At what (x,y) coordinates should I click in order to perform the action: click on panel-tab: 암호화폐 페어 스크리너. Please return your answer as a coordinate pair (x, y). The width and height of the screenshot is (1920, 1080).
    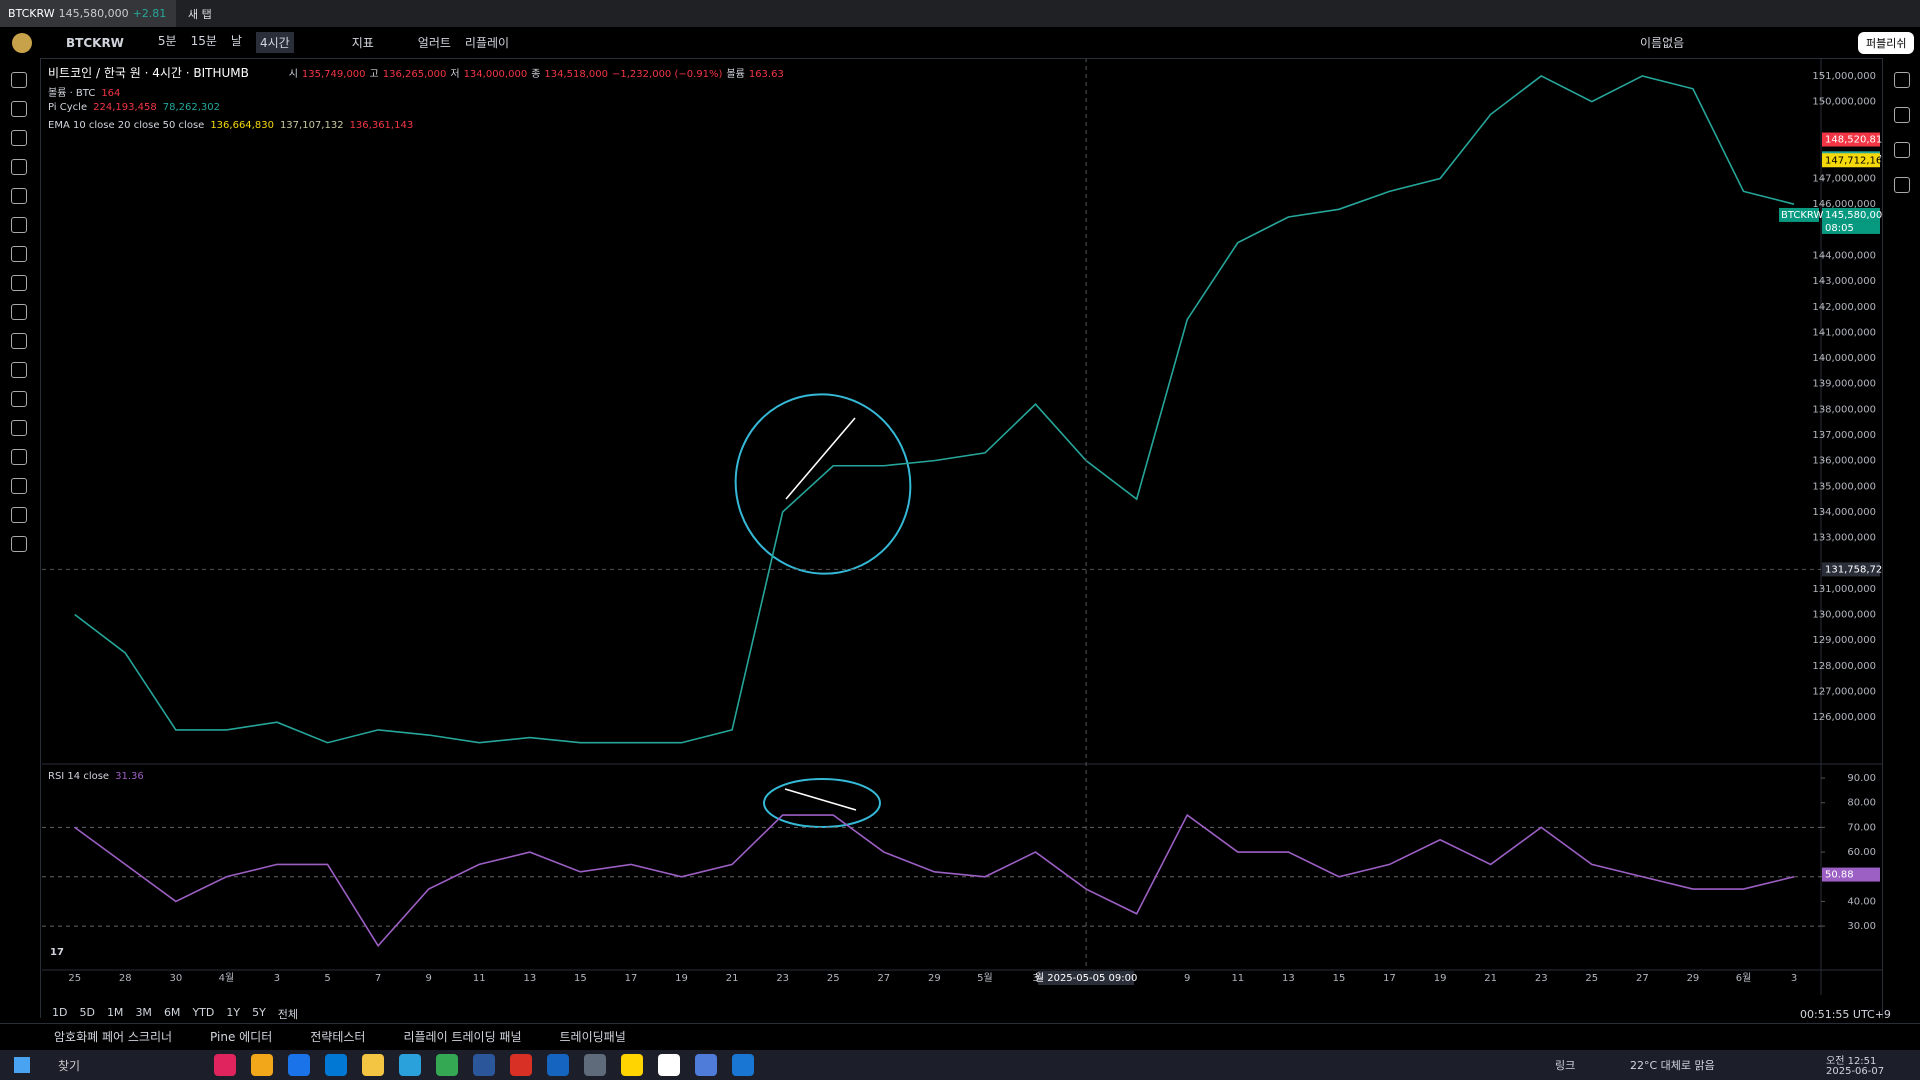
    Looking at the image, I should click on (113, 1036).